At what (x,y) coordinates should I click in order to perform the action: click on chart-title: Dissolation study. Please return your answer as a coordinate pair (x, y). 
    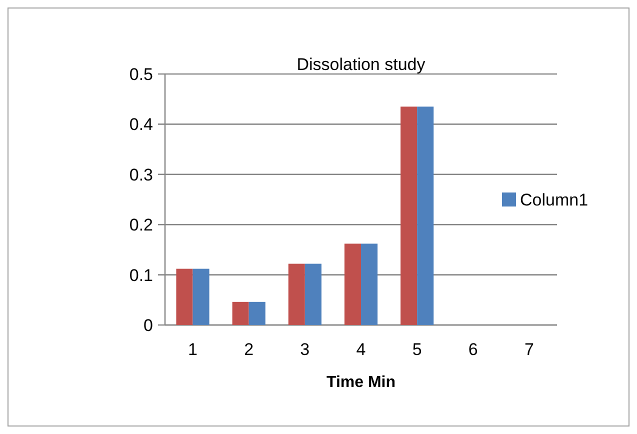
    Looking at the image, I should click on (361, 64).